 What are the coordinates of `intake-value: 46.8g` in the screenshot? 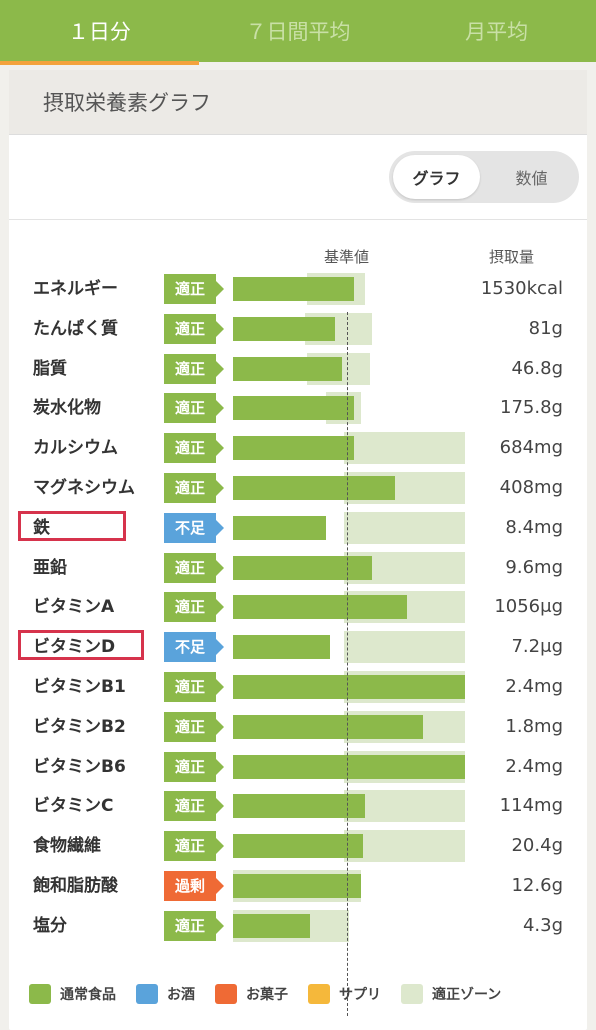 It's located at (537, 368).